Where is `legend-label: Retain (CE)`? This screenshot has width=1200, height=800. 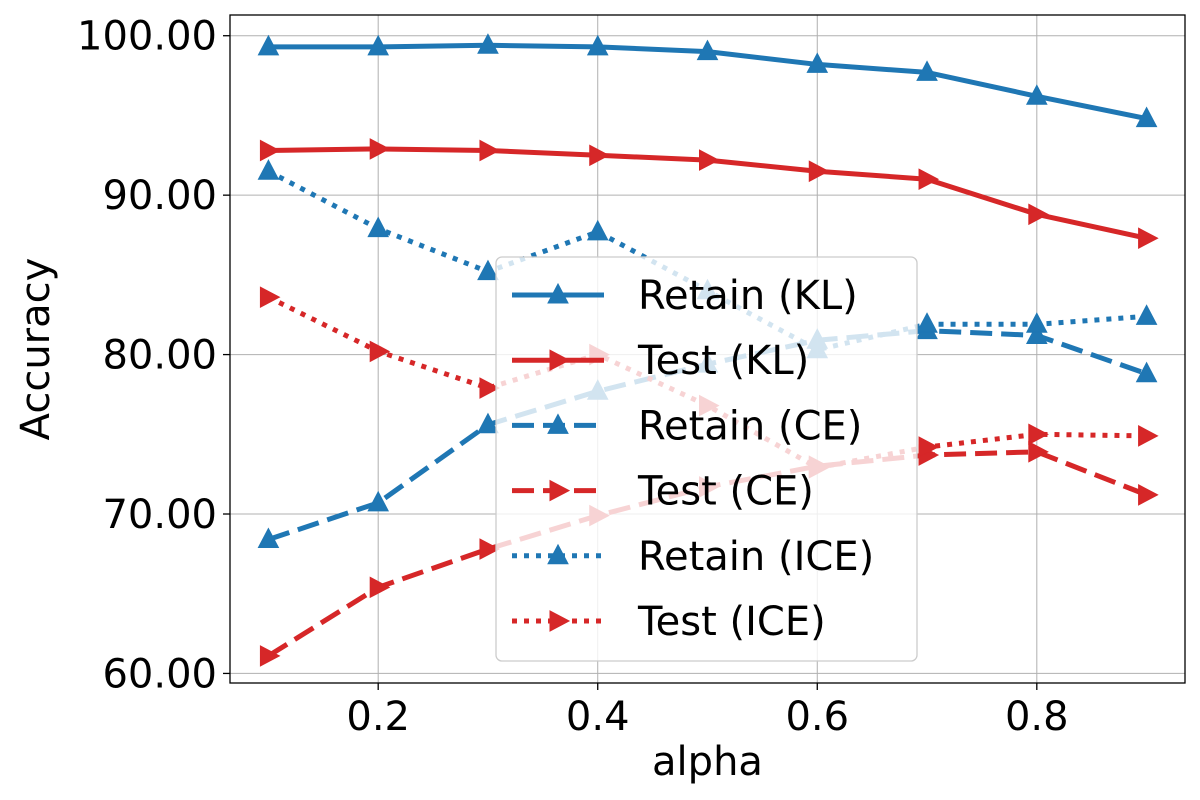 legend-label: Retain (CE) is located at coordinates (750, 426).